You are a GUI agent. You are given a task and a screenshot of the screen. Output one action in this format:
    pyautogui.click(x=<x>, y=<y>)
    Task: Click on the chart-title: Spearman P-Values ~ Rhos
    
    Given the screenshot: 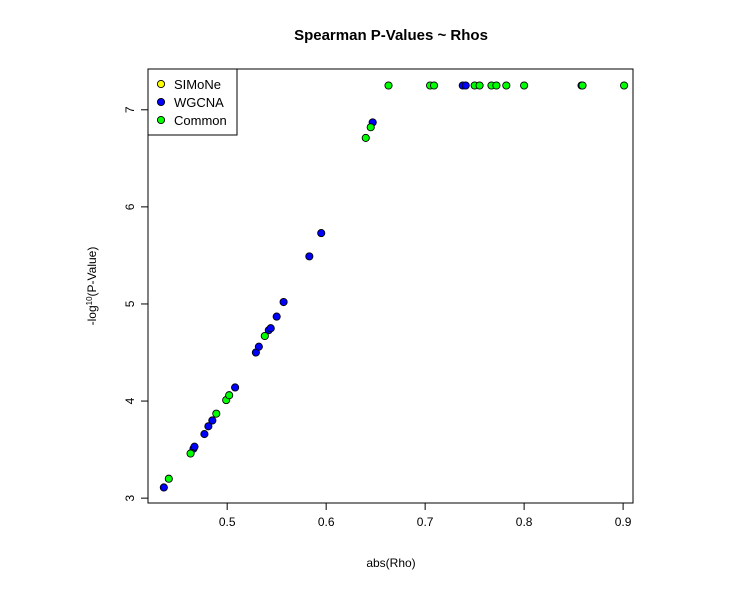 What is the action you would take?
    pyautogui.click(x=391, y=35)
    